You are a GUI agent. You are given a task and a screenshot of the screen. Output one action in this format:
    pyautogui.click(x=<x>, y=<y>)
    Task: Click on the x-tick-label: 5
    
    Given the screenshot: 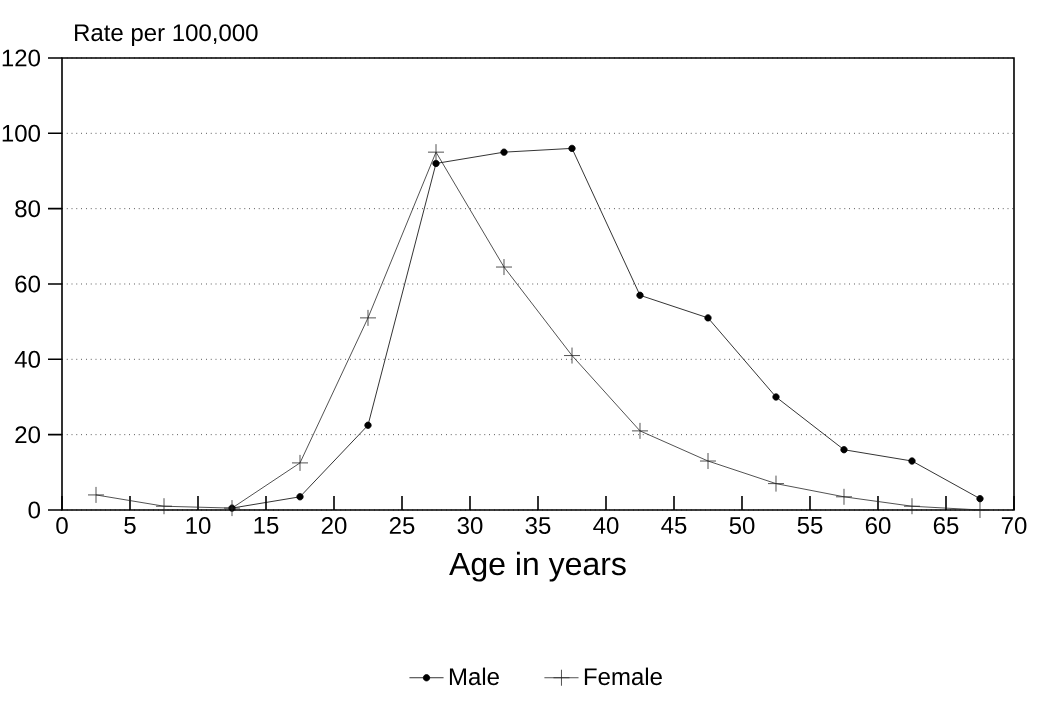 What is the action you would take?
    pyautogui.click(x=130, y=525)
    